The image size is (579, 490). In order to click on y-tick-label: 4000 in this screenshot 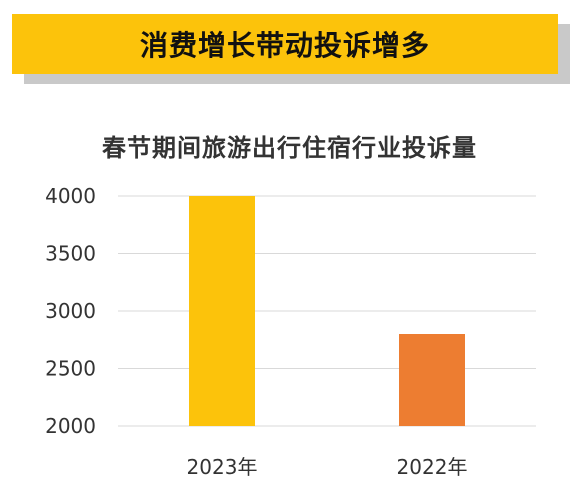, I will do `click(70, 196)`.